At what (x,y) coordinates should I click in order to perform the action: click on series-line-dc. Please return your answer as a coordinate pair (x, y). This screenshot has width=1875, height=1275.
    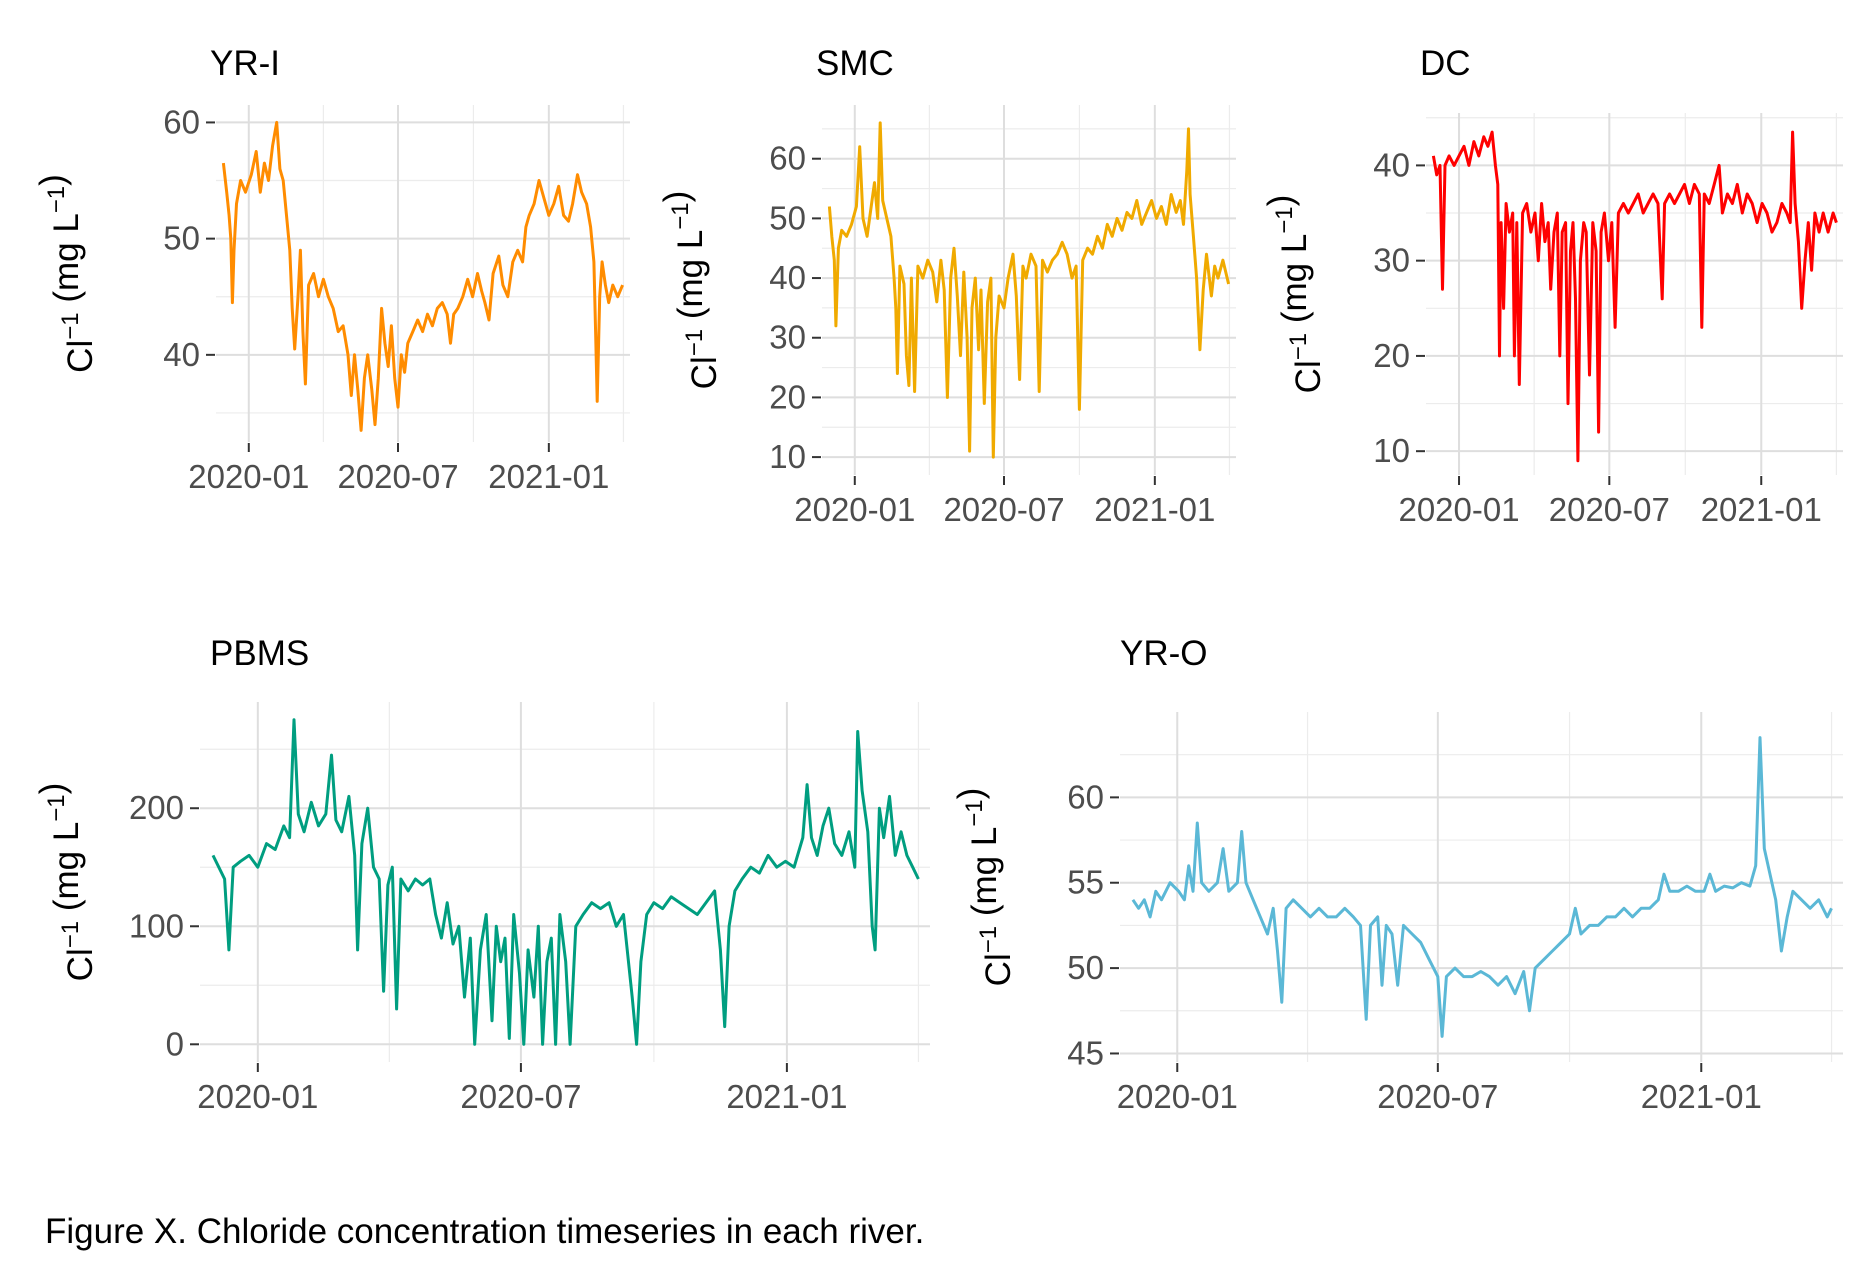
    Looking at the image, I should click on (1634, 296).